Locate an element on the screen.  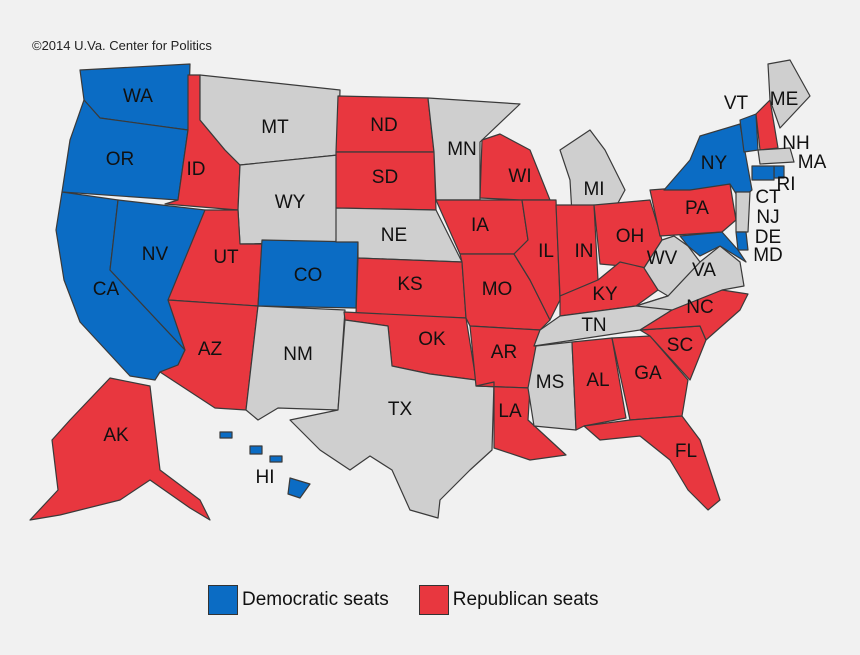
state-tx is located at coordinates (392, 419).